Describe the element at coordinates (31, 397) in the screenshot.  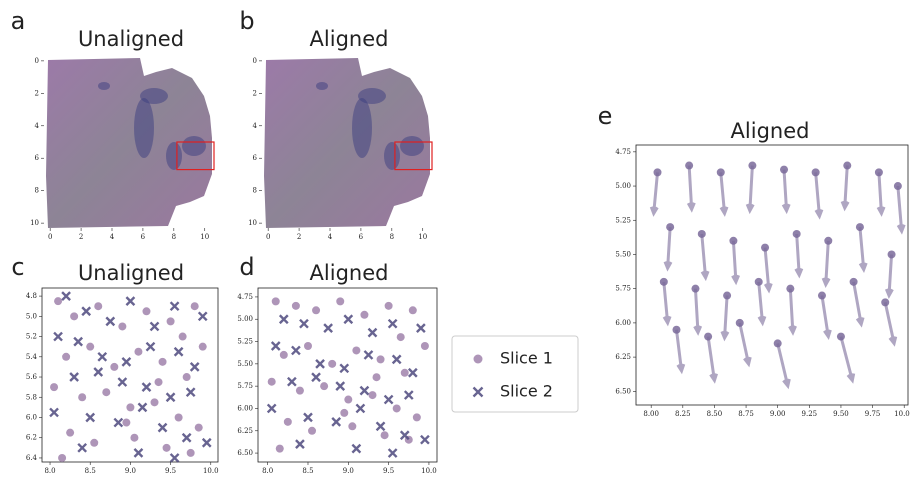
I see `y-tick-label: 5.8` at that location.